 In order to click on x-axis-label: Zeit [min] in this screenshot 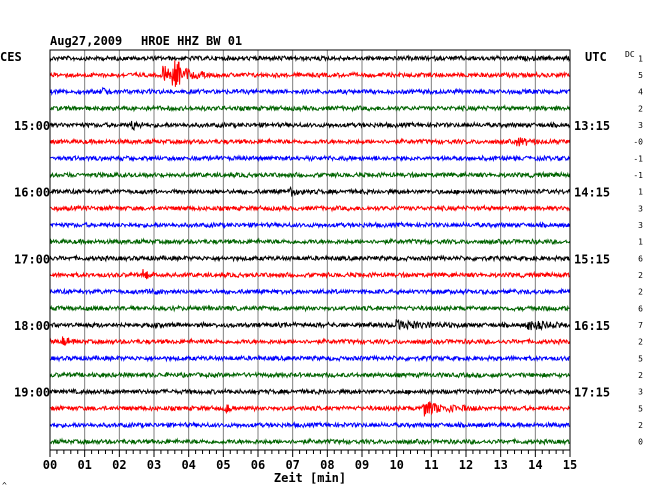, I will do `click(310, 478)`.